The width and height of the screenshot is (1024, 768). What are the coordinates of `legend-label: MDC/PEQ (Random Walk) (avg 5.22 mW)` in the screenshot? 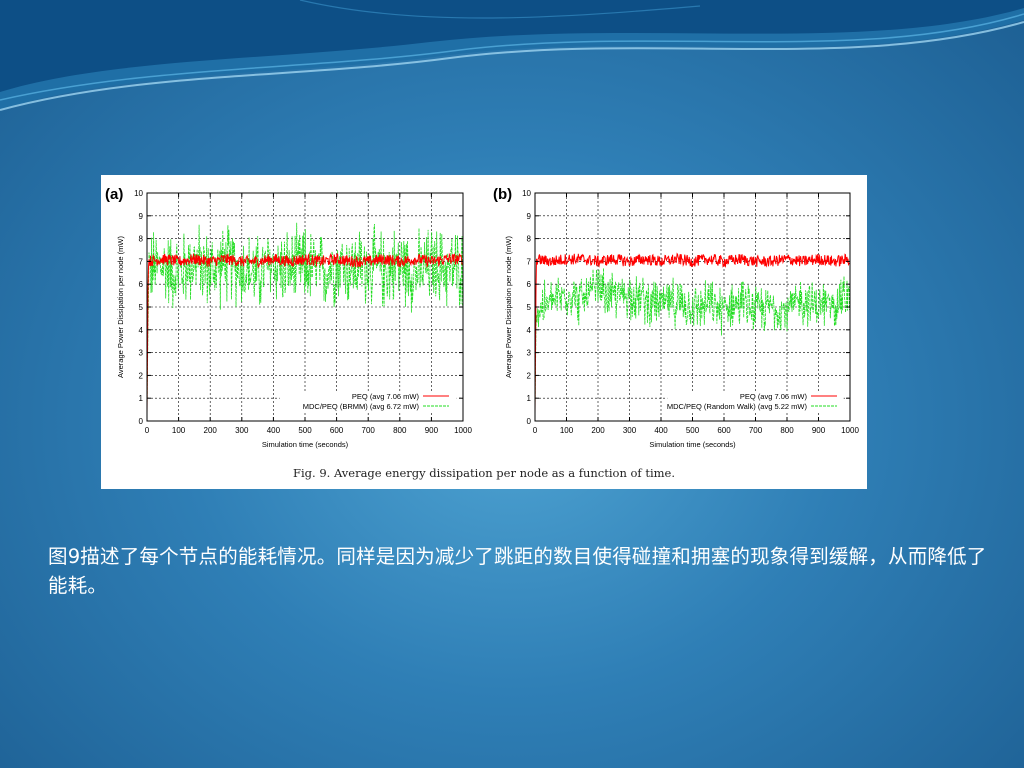 It's located at (737, 406).